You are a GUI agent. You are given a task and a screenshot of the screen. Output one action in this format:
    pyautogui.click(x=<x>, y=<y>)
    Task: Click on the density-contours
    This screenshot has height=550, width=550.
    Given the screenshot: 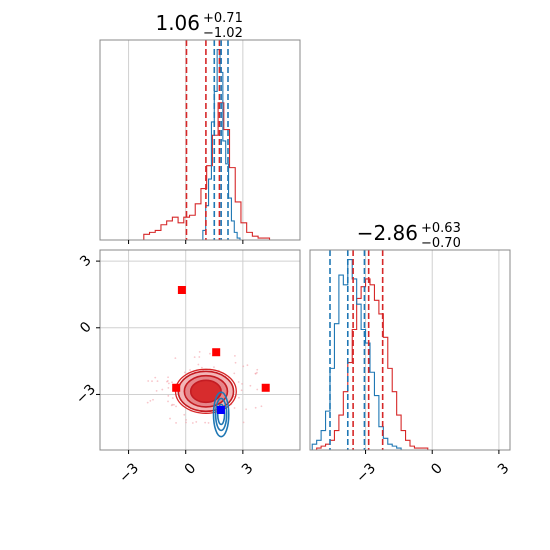 What is the action you would take?
    pyautogui.click(x=205, y=403)
    